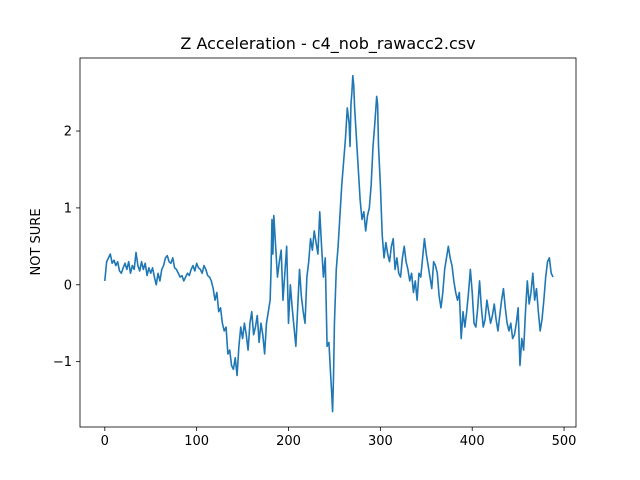 The width and height of the screenshot is (640, 480). What do you see at coordinates (68, 285) in the screenshot?
I see `y-tick-label: 0` at bounding box center [68, 285].